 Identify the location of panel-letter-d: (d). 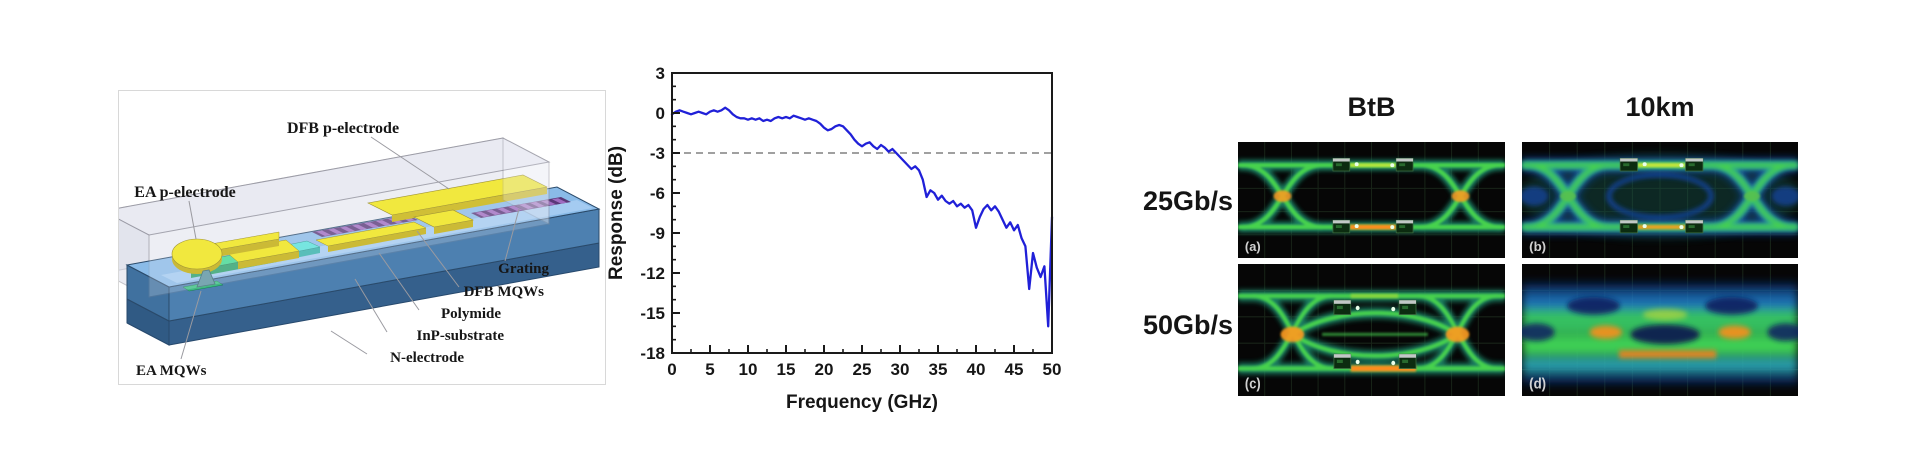
(1537, 384).